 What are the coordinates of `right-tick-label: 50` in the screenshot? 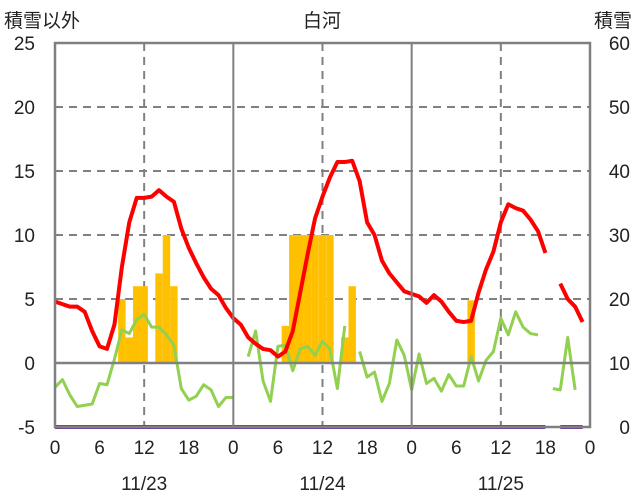 It's located at (619, 108).